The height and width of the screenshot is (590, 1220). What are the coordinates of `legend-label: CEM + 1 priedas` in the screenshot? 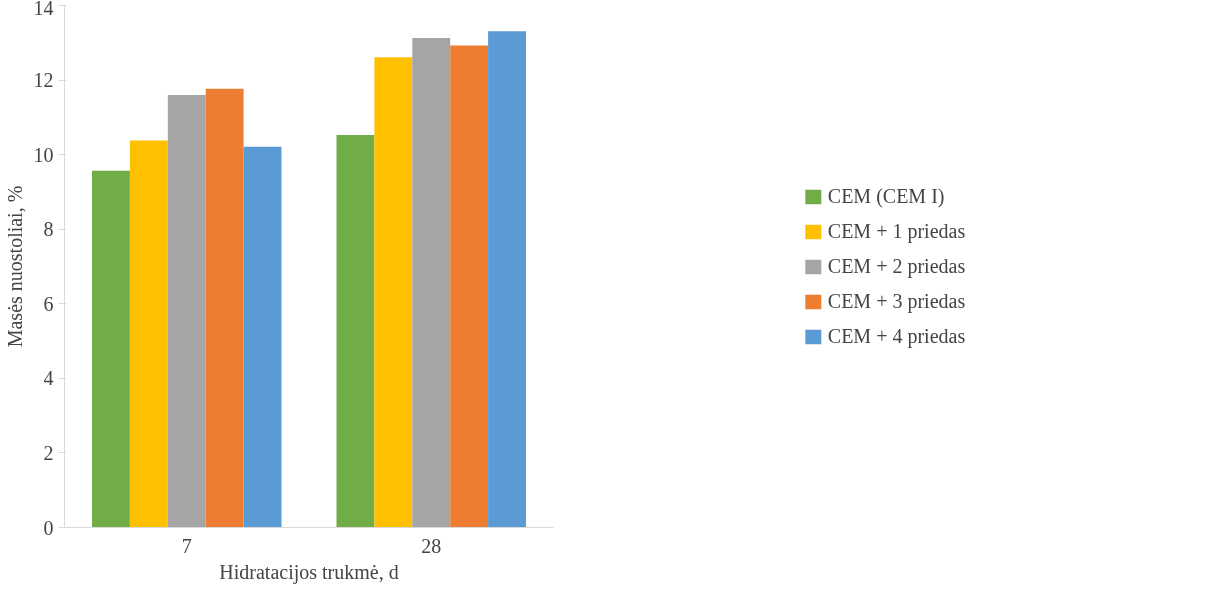 It's located at (896, 231).